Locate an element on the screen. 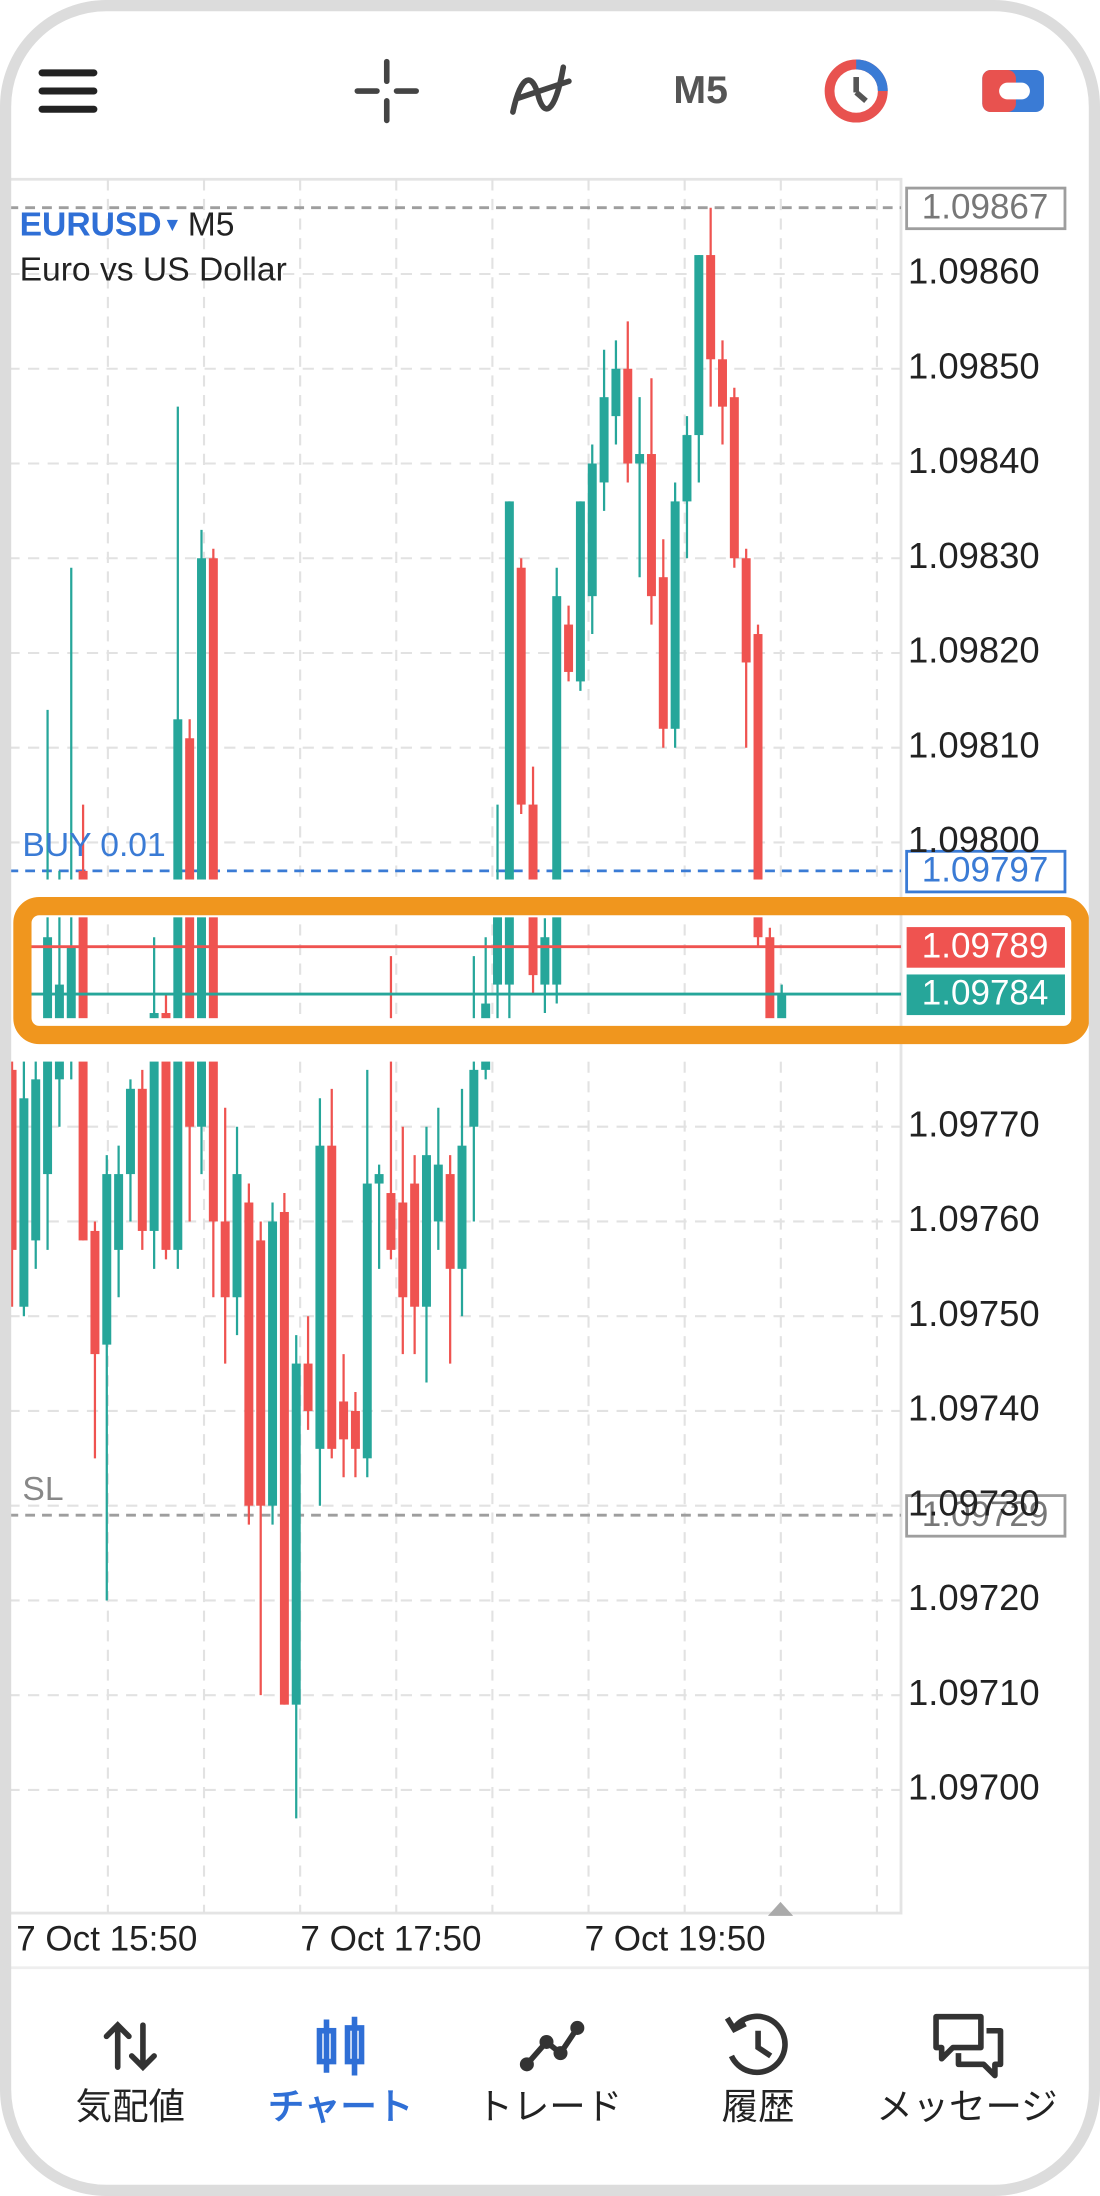  y-tick-label: 1.09730 is located at coordinates (974, 1502).